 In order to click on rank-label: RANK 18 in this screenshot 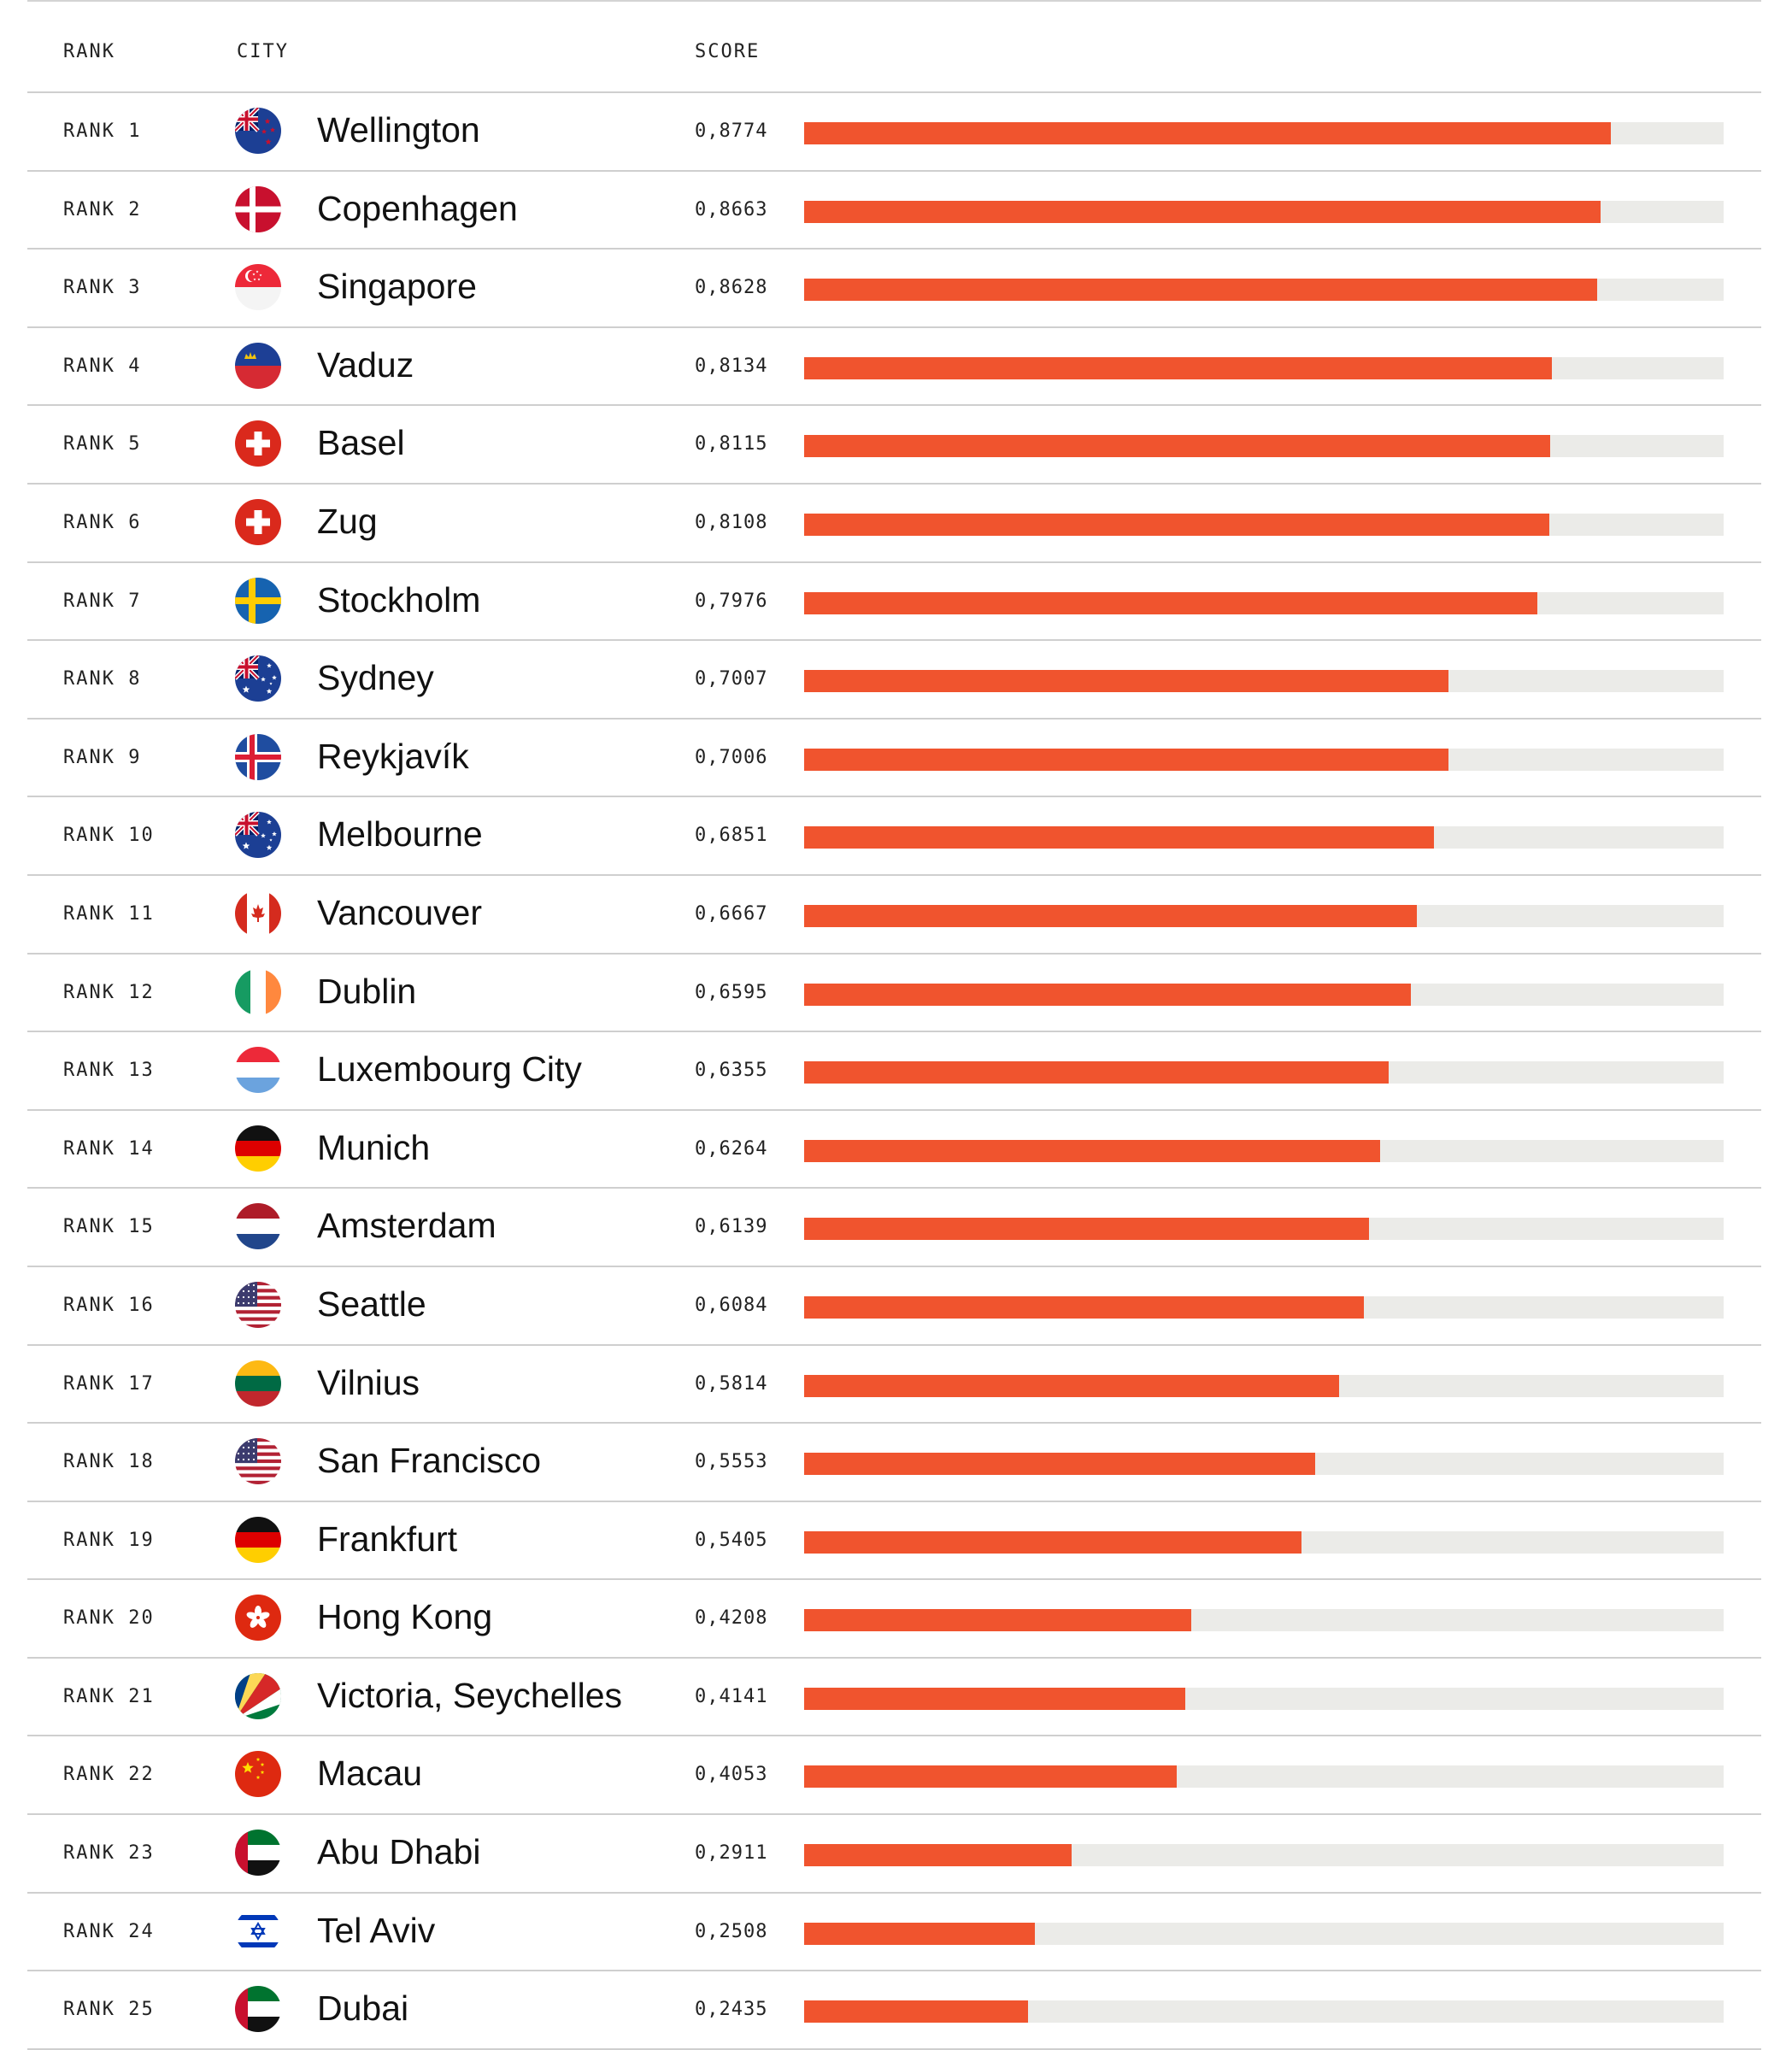, I will do `click(109, 1462)`.